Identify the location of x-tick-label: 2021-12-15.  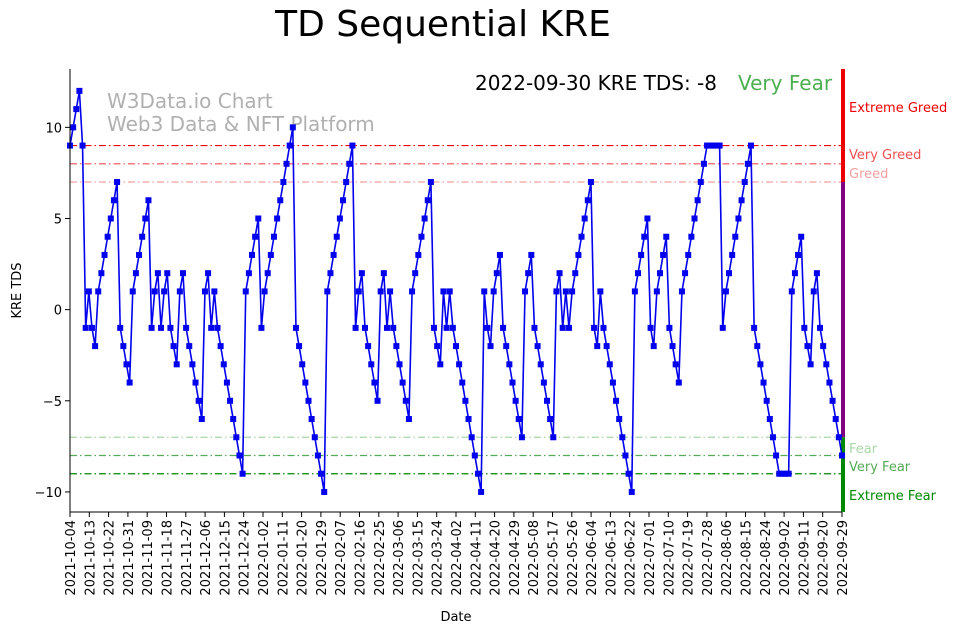
(225, 558).